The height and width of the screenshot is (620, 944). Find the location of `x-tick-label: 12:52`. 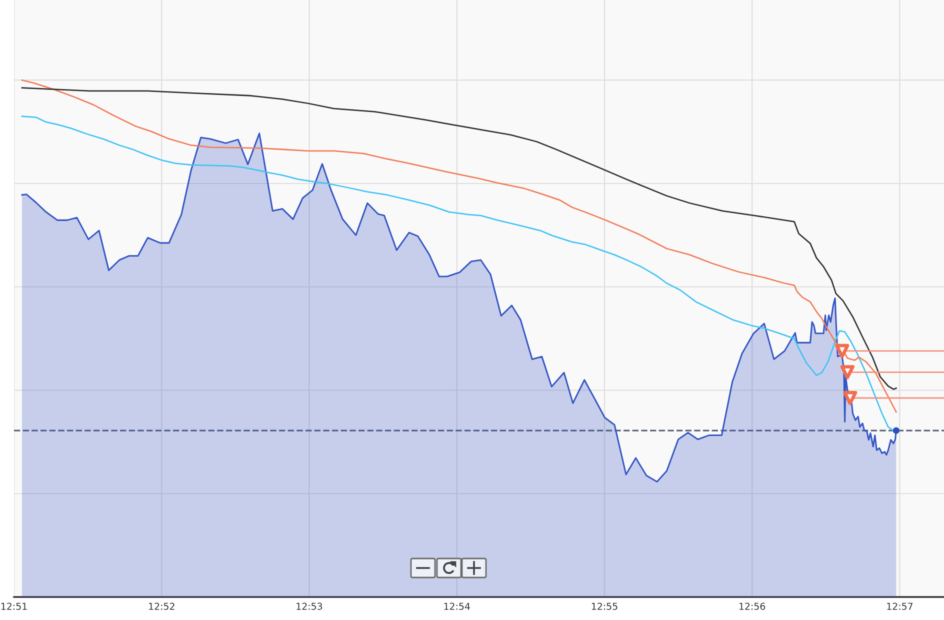

x-tick-label: 12:52 is located at coordinates (161, 606).